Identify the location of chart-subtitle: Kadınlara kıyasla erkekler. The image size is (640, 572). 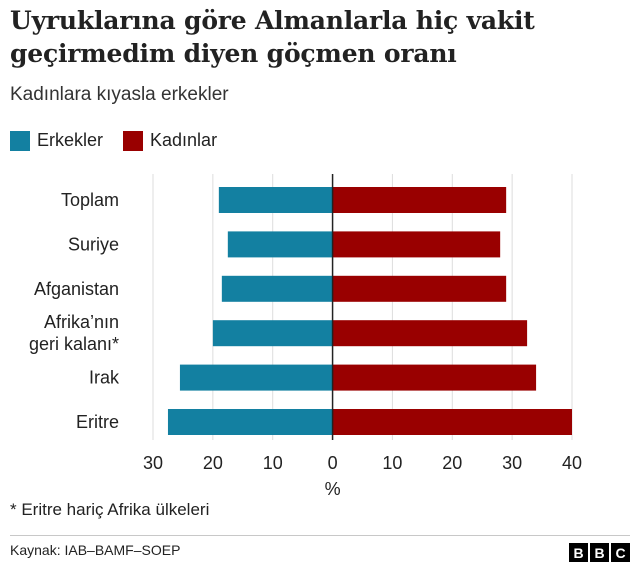
(119, 94).